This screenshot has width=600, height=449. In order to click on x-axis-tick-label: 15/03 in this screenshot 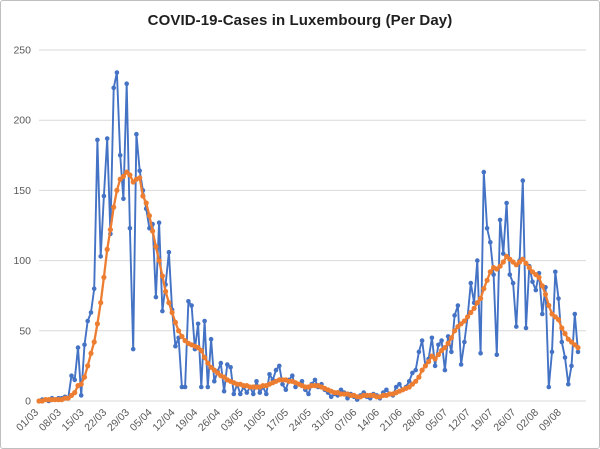, I will do `click(73, 420)`.